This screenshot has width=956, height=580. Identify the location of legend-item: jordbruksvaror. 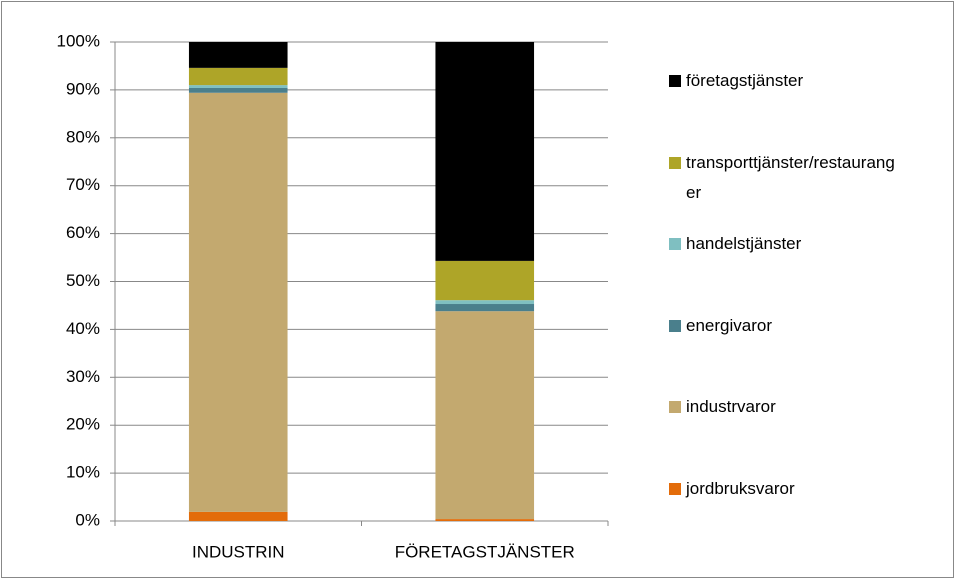
(789, 489).